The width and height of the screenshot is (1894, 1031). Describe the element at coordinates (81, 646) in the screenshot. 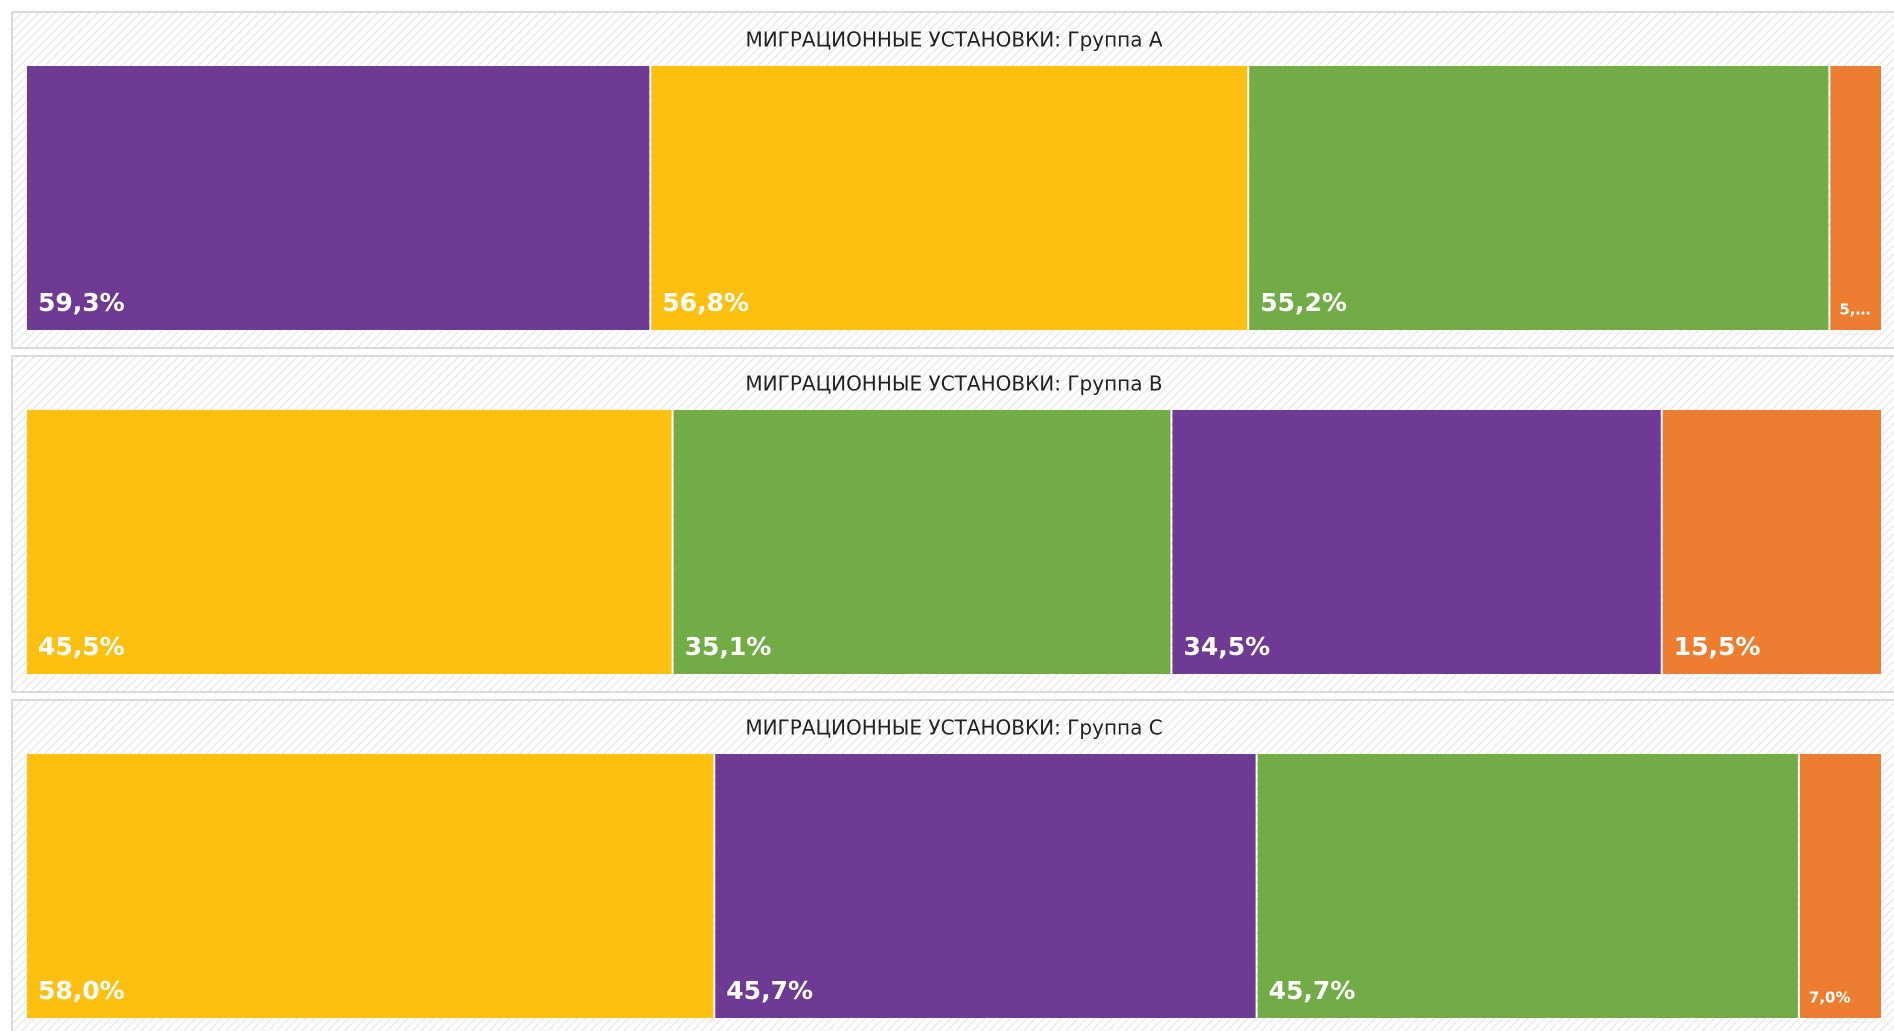

I see `value-label: 45,5%` at that location.